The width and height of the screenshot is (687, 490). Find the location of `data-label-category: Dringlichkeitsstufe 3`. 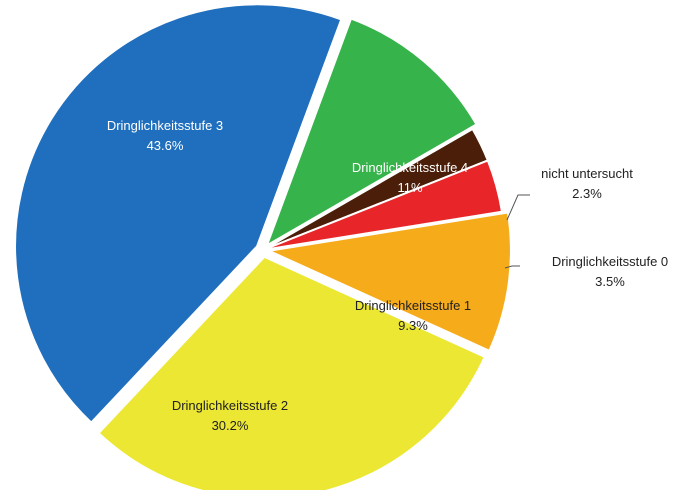

data-label-category: Dringlichkeitsstufe 3 is located at coordinates (165, 125).